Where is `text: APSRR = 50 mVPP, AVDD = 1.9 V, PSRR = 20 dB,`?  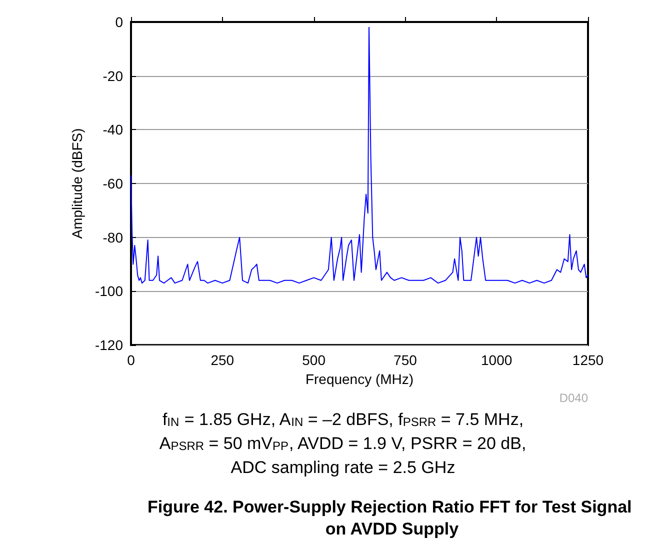 text: APSRR = 50 mVPP, AVDD = 1.9 V, PSRR = 20 dB, is located at coordinates (342, 443).